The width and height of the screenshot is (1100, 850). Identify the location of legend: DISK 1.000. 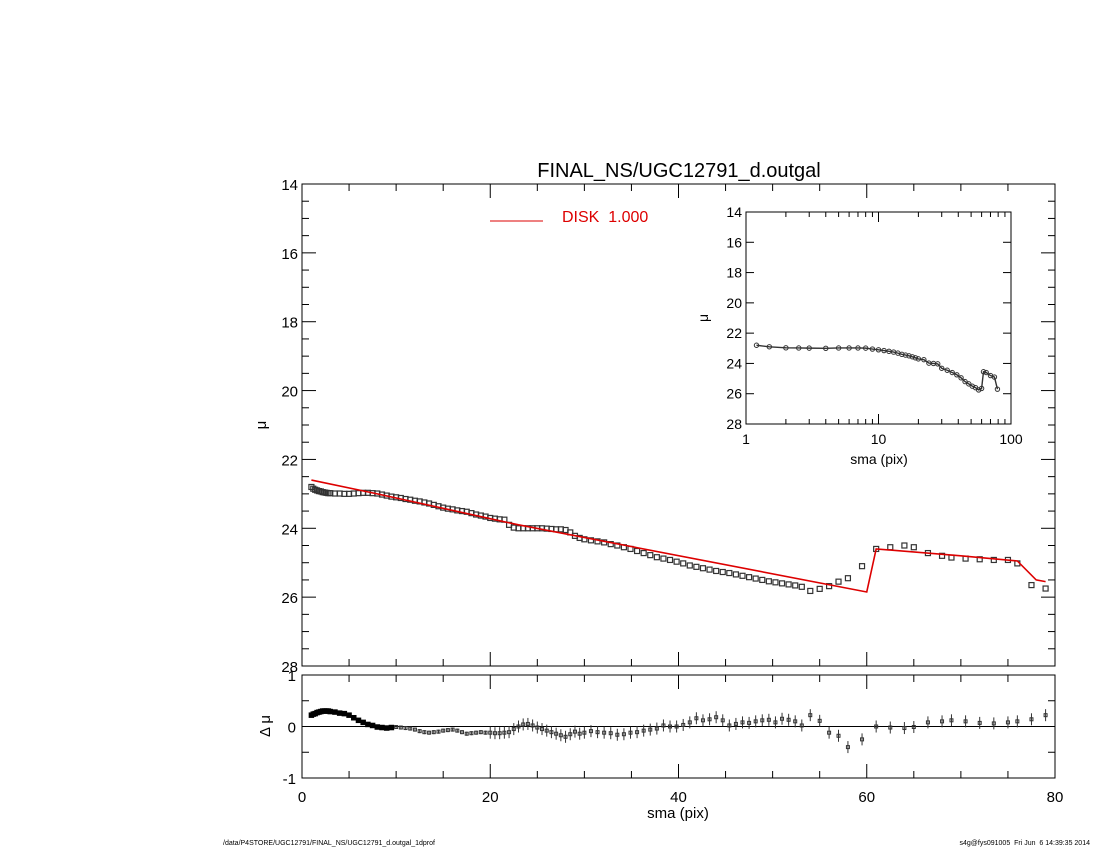
(569, 217).